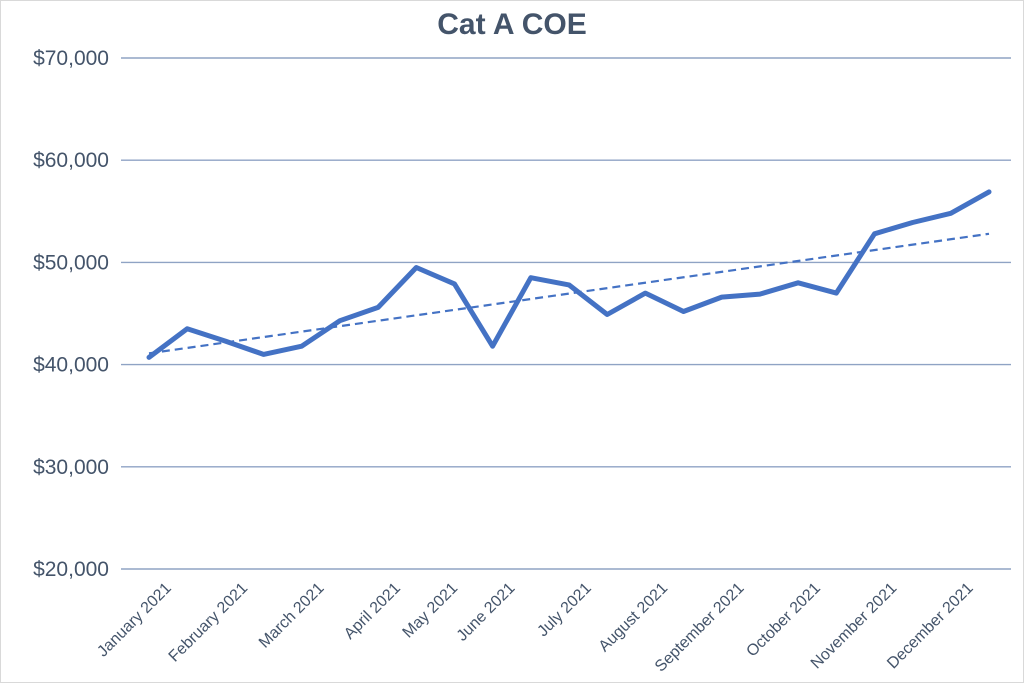 The height and width of the screenshot is (683, 1024). What do you see at coordinates (511, 24) in the screenshot?
I see `chart-title: Cat A COE` at bounding box center [511, 24].